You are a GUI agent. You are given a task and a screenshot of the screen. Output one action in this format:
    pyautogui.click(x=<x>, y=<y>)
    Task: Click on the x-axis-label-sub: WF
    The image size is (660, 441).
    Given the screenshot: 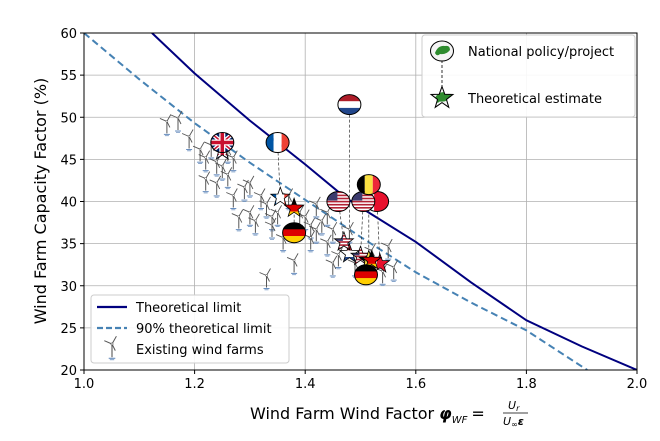 What is the action you would take?
    pyautogui.click(x=460, y=420)
    